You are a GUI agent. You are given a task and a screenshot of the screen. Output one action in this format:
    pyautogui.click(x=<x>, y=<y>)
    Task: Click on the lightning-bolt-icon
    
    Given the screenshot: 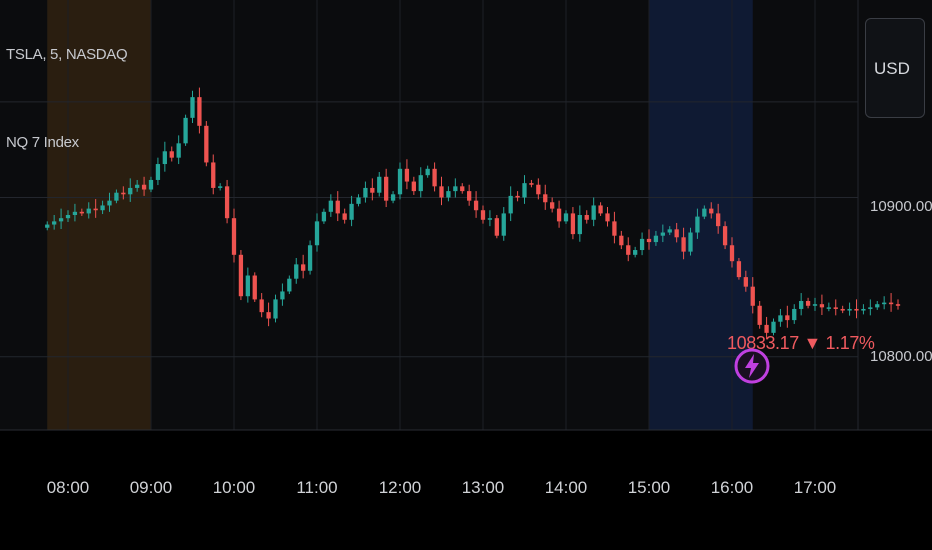 What is the action you would take?
    pyautogui.click(x=752, y=366)
    